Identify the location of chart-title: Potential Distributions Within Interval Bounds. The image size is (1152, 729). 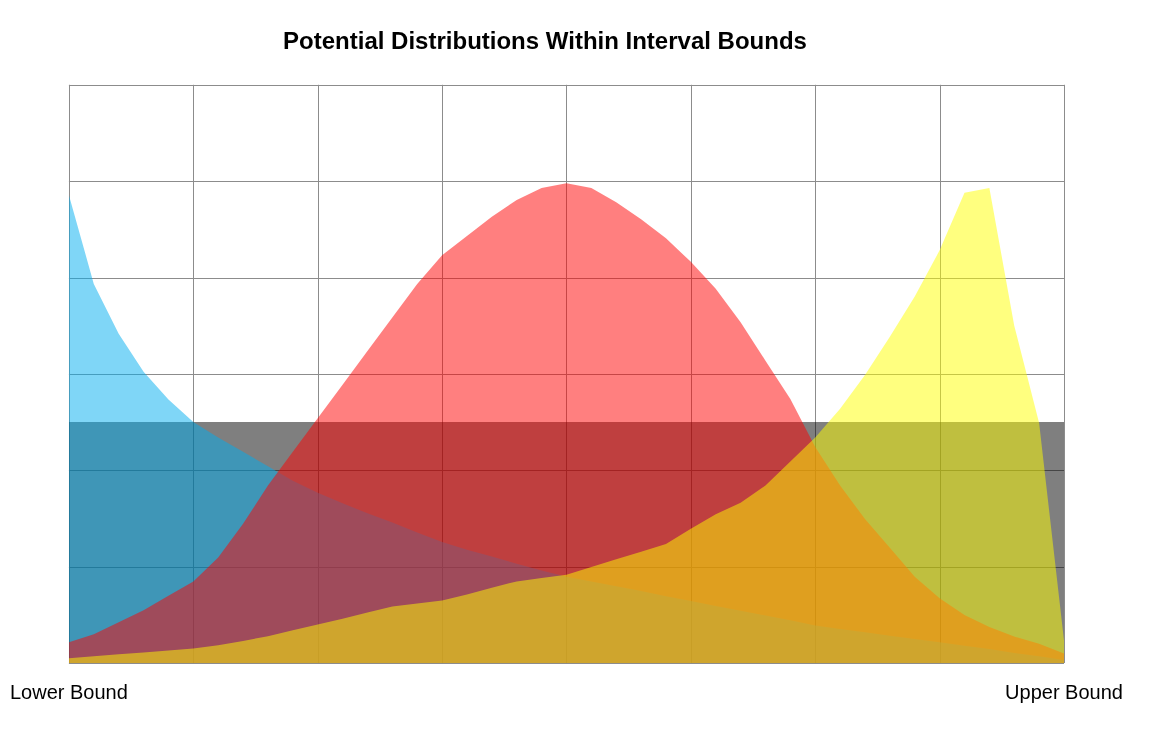
(545, 41).